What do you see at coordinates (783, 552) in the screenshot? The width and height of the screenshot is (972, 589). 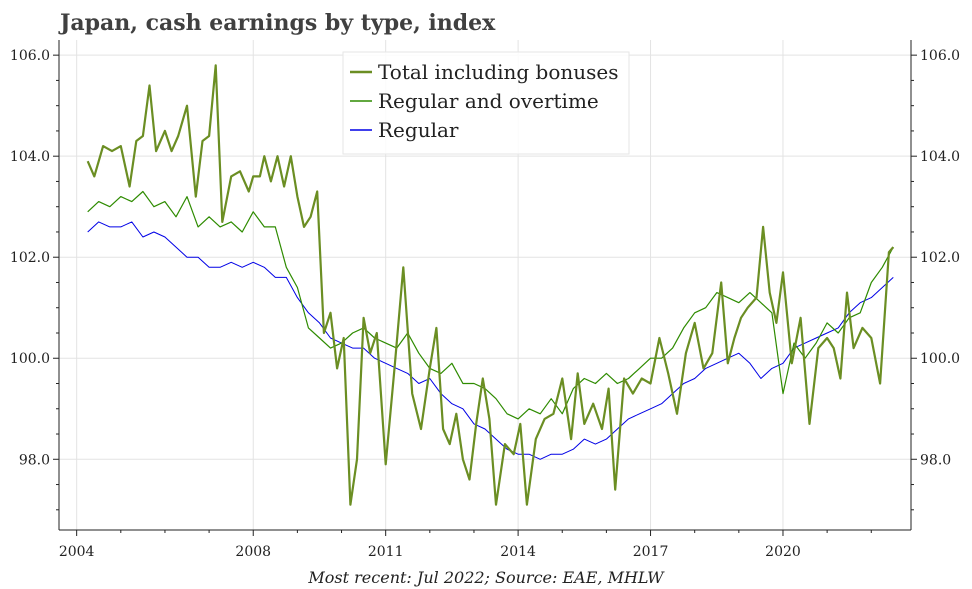 I see `x-tick-label: 2020` at bounding box center [783, 552].